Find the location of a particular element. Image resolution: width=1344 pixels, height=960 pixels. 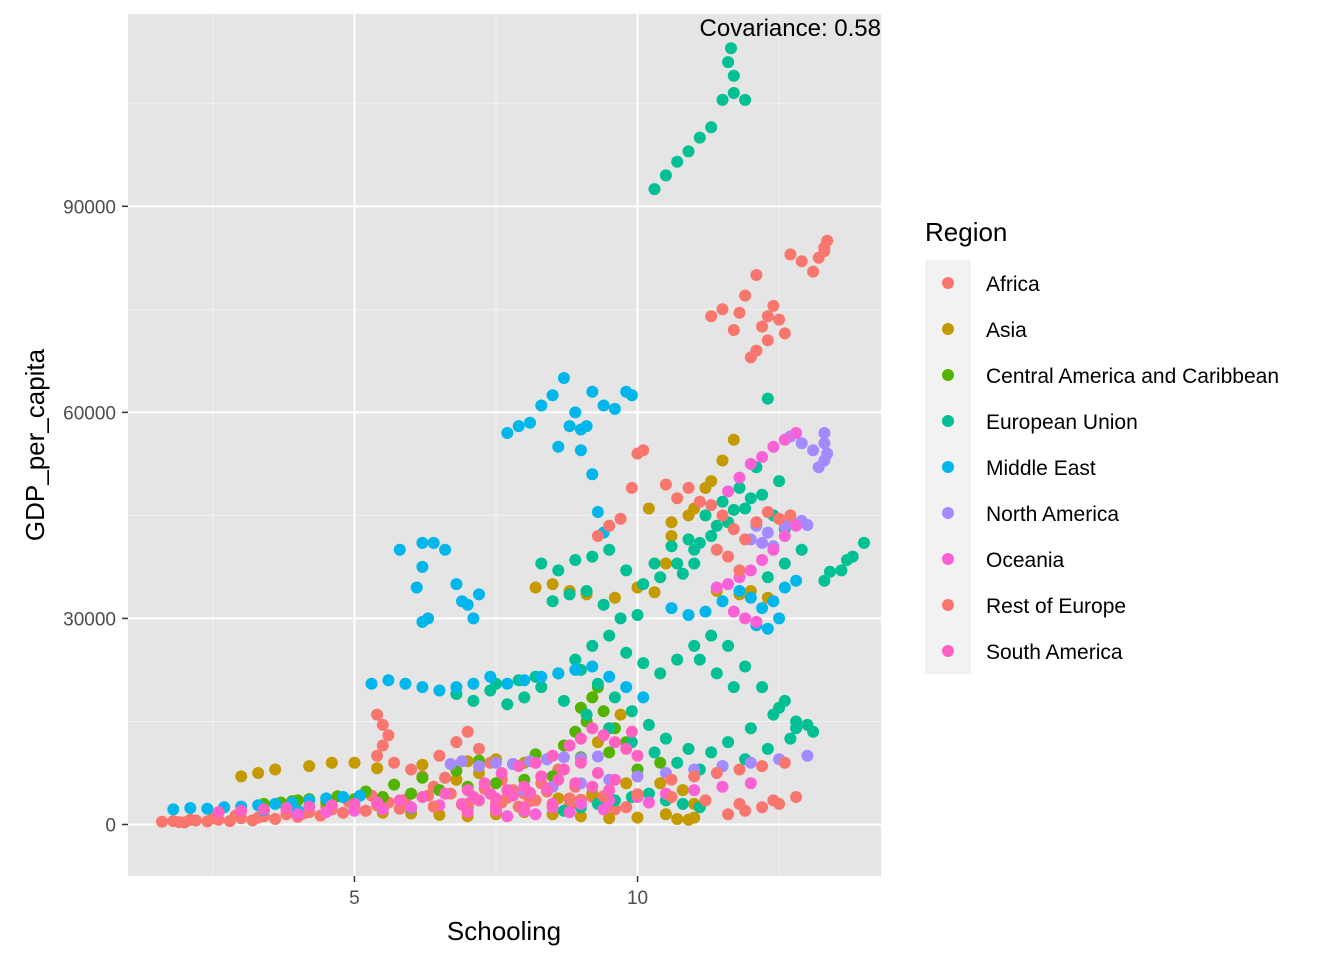

legend-label: Africa is located at coordinates (1013, 284).